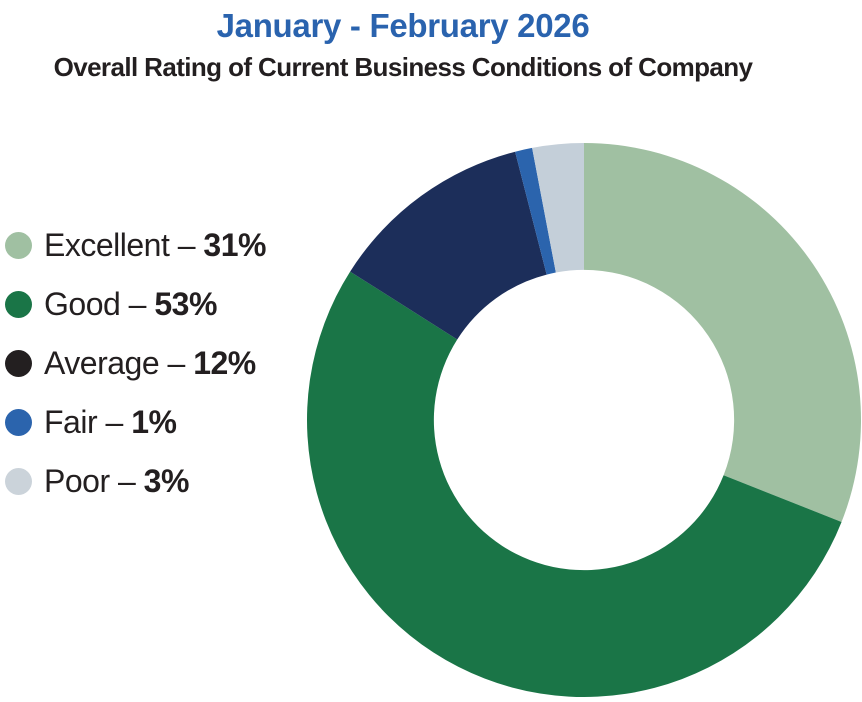  I want to click on slice-fair, so click(535, 211).